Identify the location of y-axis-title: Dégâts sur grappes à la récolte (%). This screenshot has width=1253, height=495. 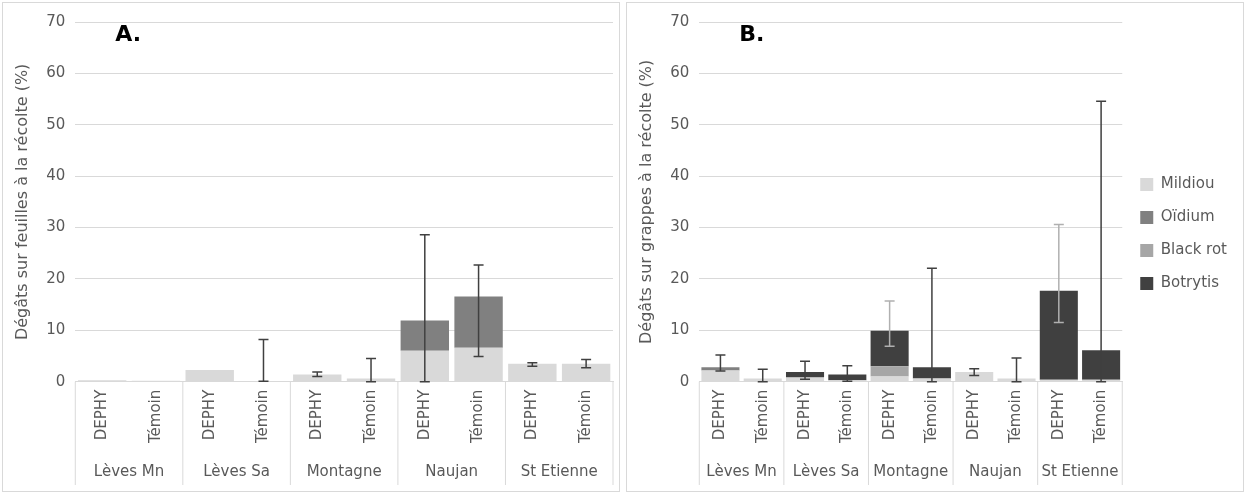
(645, 201).